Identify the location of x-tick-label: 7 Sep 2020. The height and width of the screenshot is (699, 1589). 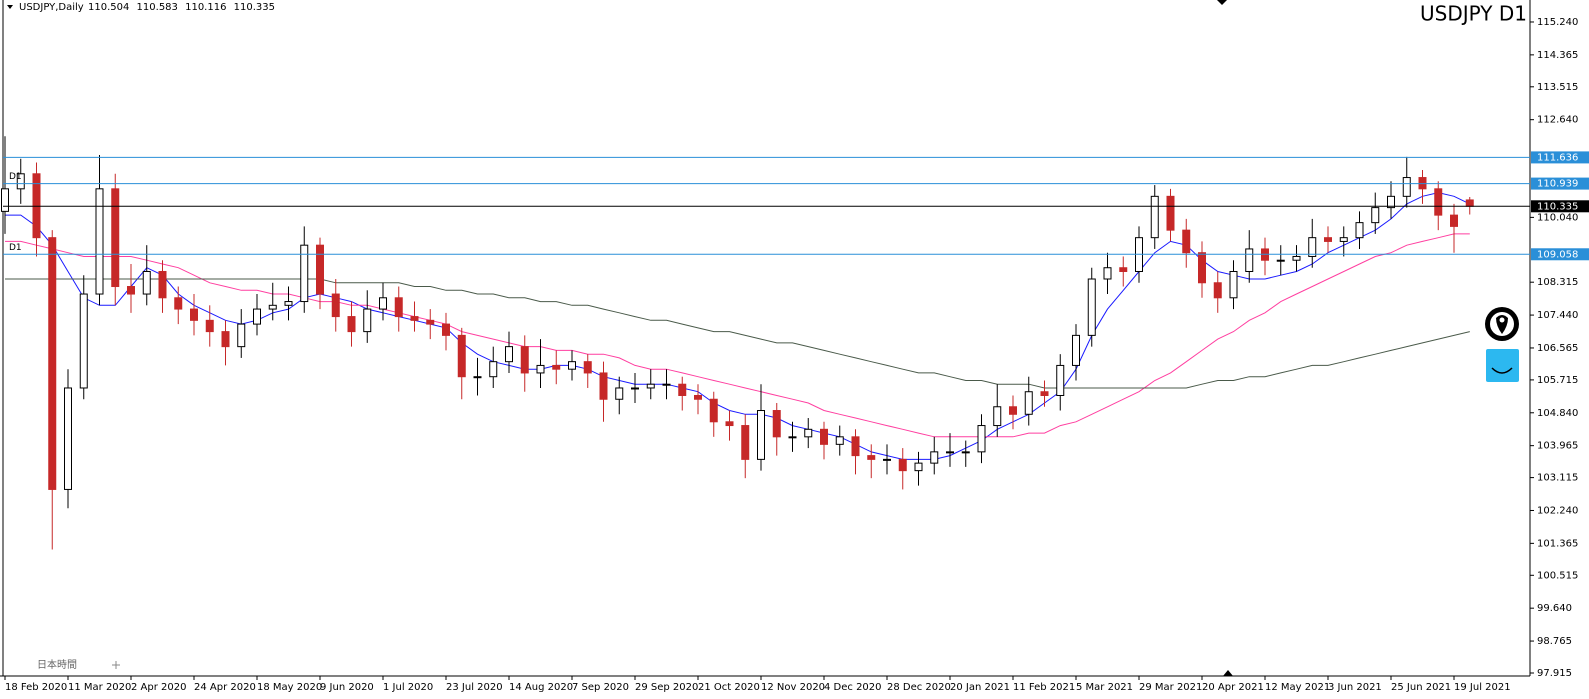
(600, 687).